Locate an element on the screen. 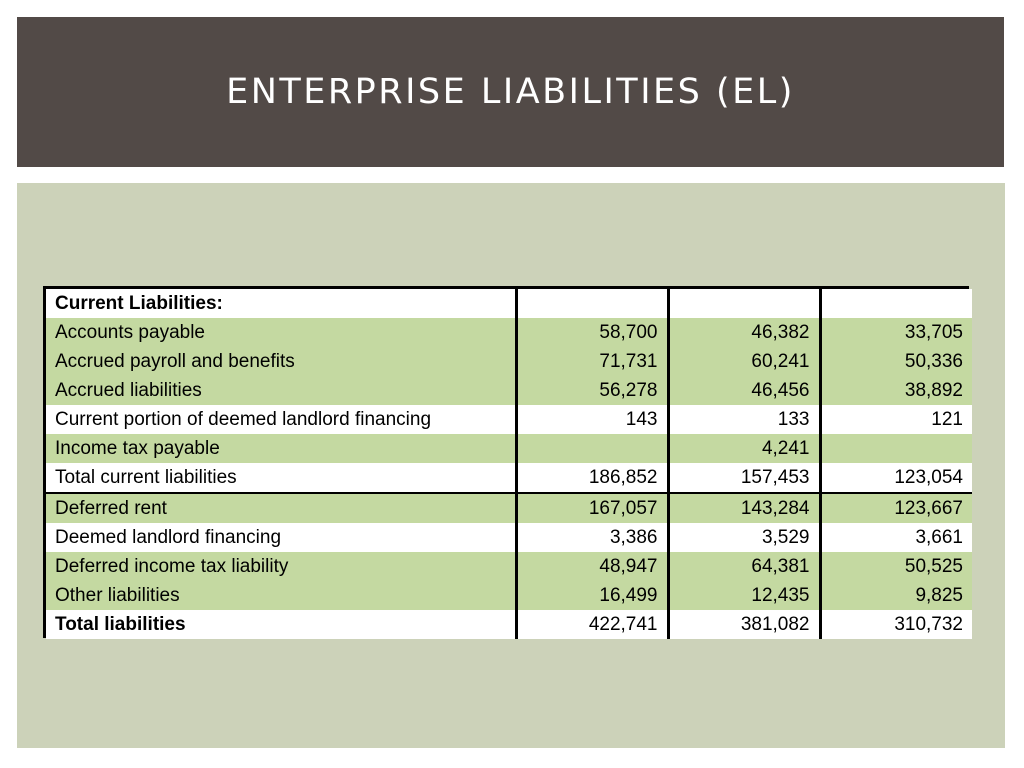 The height and width of the screenshot is (768, 1024). value-cell: 60,241 is located at coordinates (743, 361).